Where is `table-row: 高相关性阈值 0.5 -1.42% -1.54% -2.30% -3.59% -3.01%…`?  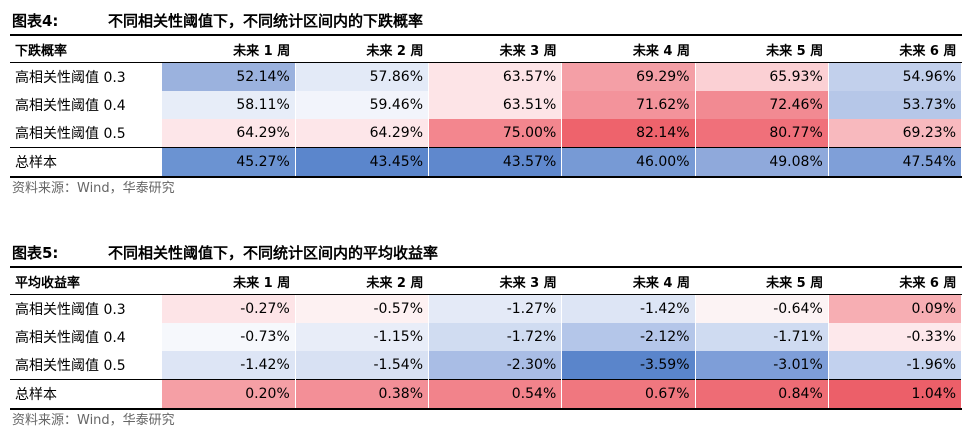
table-row: 高相关性阈值 0.5 -1.42% -1.54% -2.30% -3.59% -3.01%… is located at coordinates (486, 365).